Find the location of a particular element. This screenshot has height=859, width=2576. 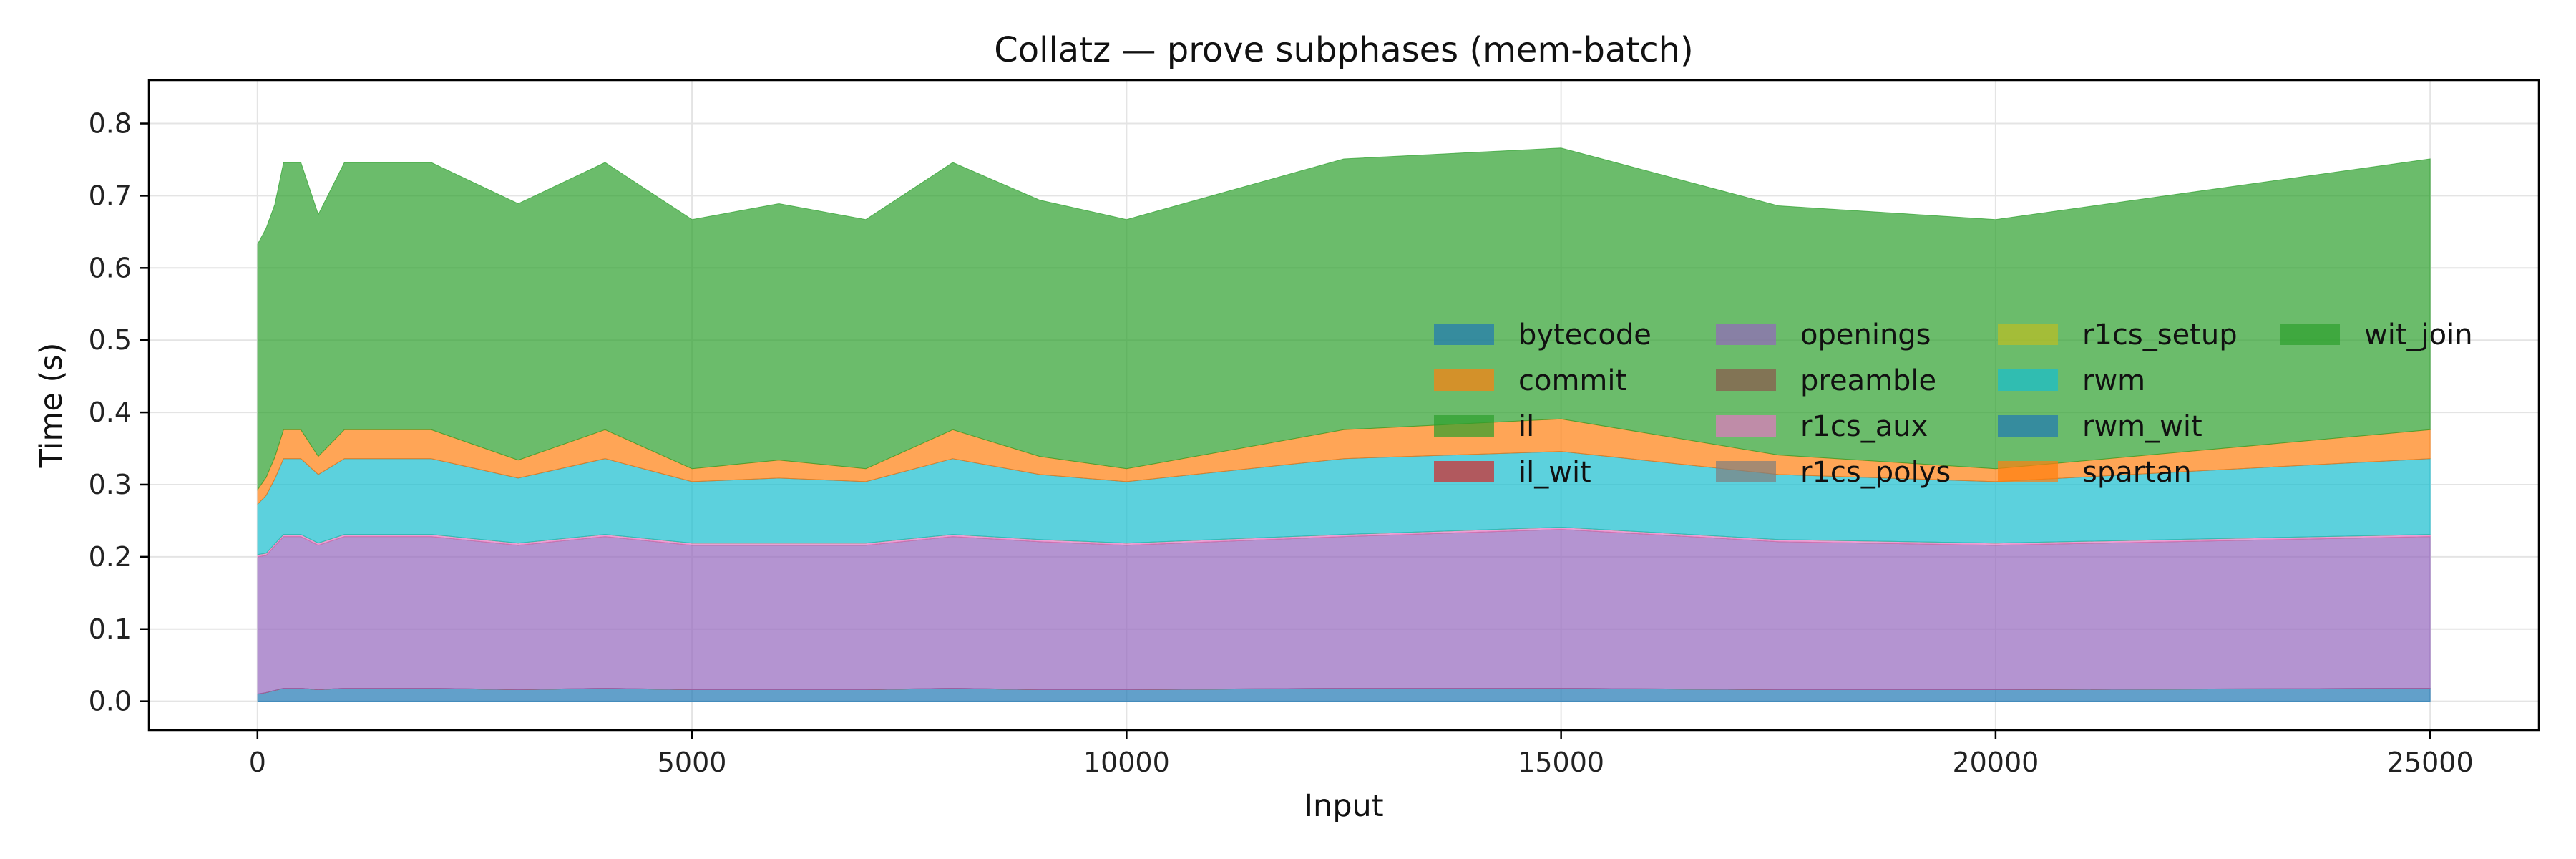

legend-label-openings: openings is located at coordinates (1865, 335).